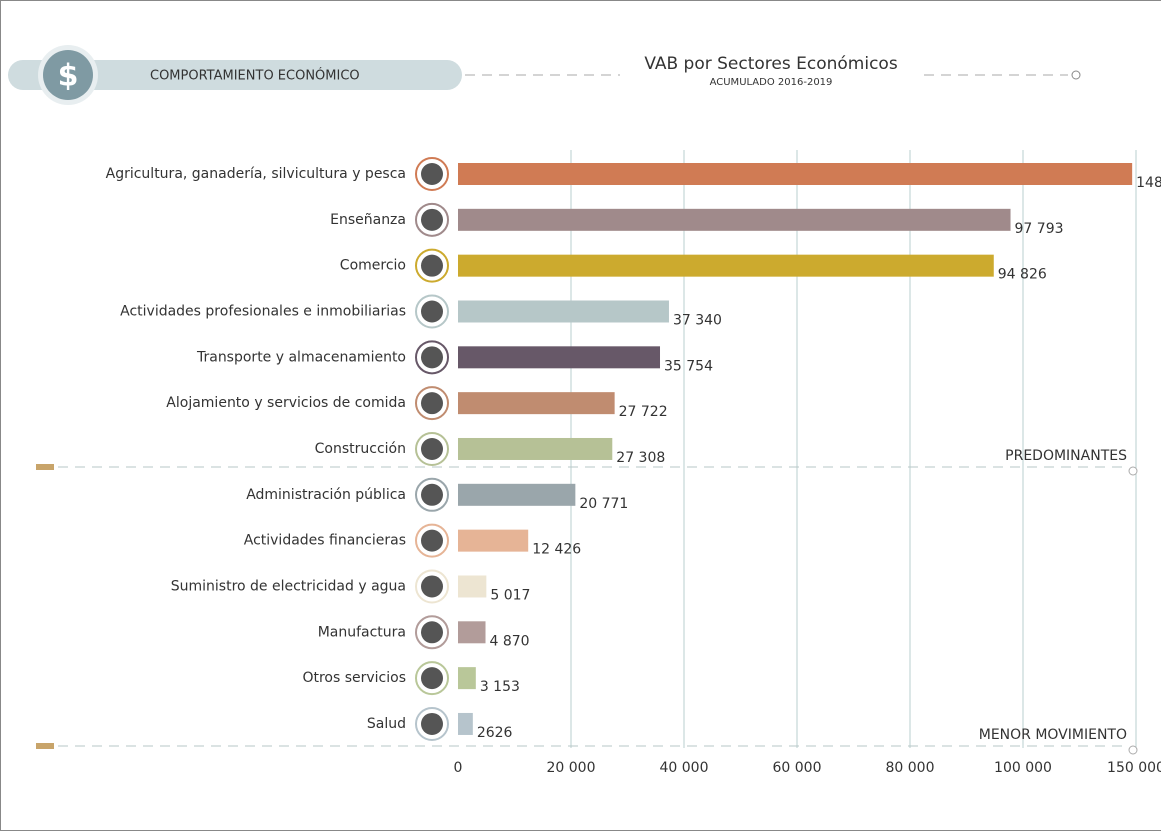  What do you see at coordinates (510, 641) in the screenshot?
I see `value-label: 4 870` at bounding box center [510, 641].